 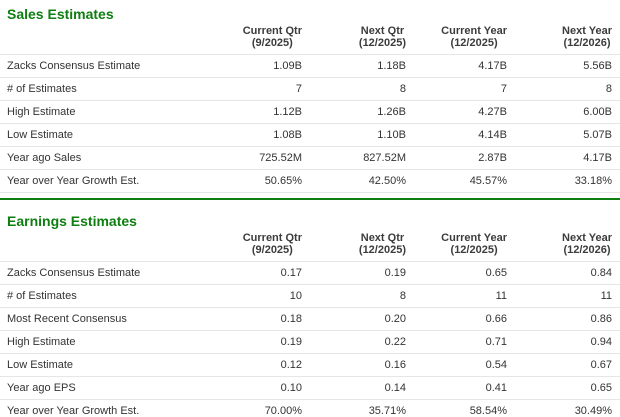 What do you see at coordinates (116, 135) in the screenshot?
I see `row-label: Low Estimate` at bounding box center [116, 135].